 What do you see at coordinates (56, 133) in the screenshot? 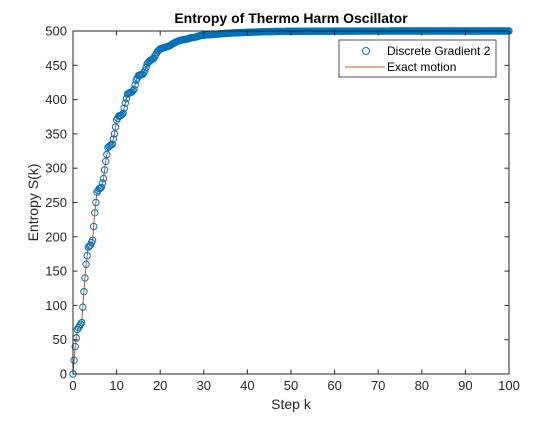
I see `y-tick-label: 350` at bounding box center [56, 133].